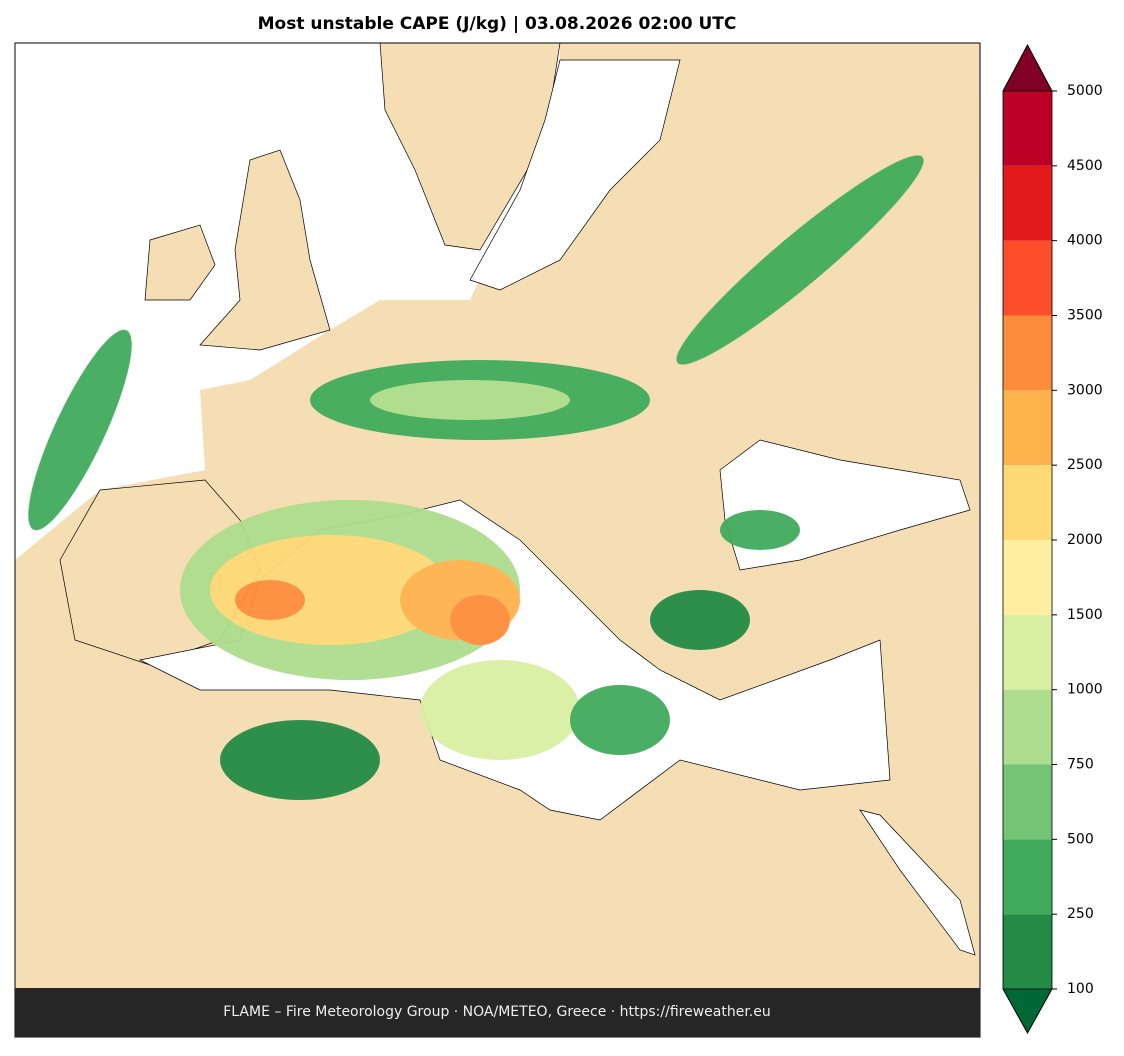 The width and height of the screenshot is (1124, 1056). Describe the element at coordinates (1085, 540) in the screenshot. I see `colorbar-tick-label: 2000` at that location.